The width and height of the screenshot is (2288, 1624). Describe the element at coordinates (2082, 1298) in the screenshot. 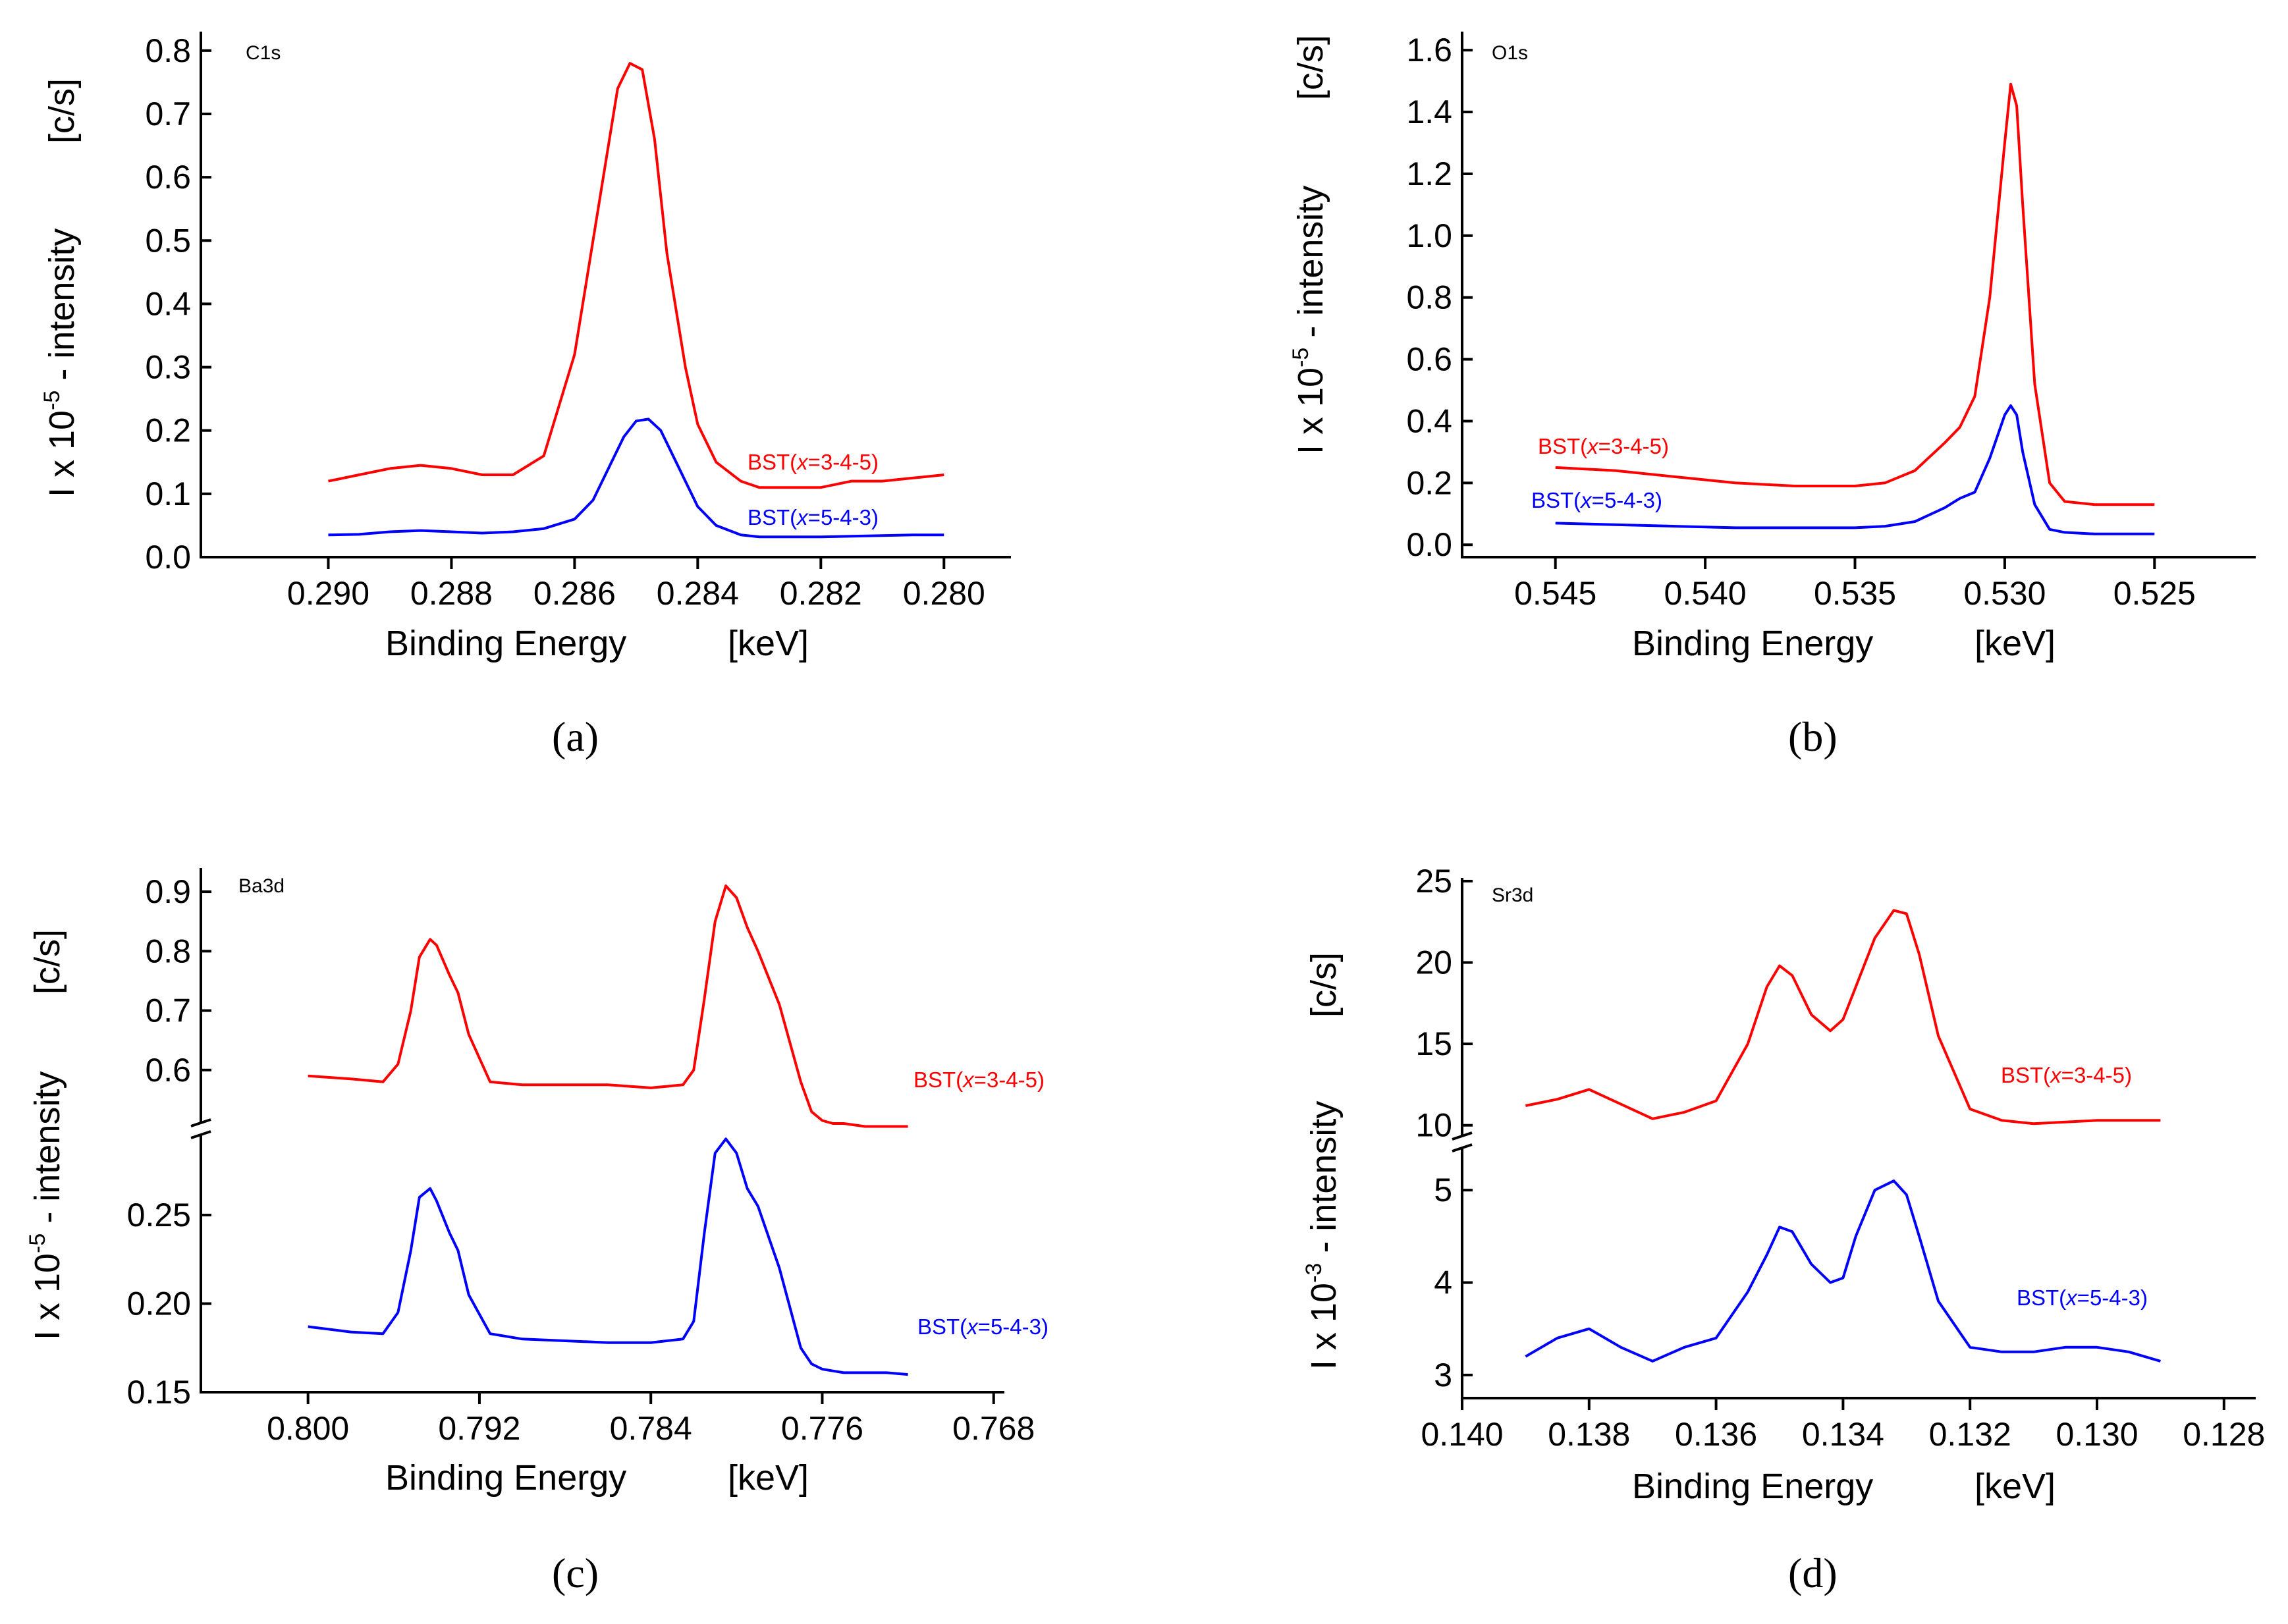

I see `panel-d-legend-blue: BST(x=5-4-3)` at that location.